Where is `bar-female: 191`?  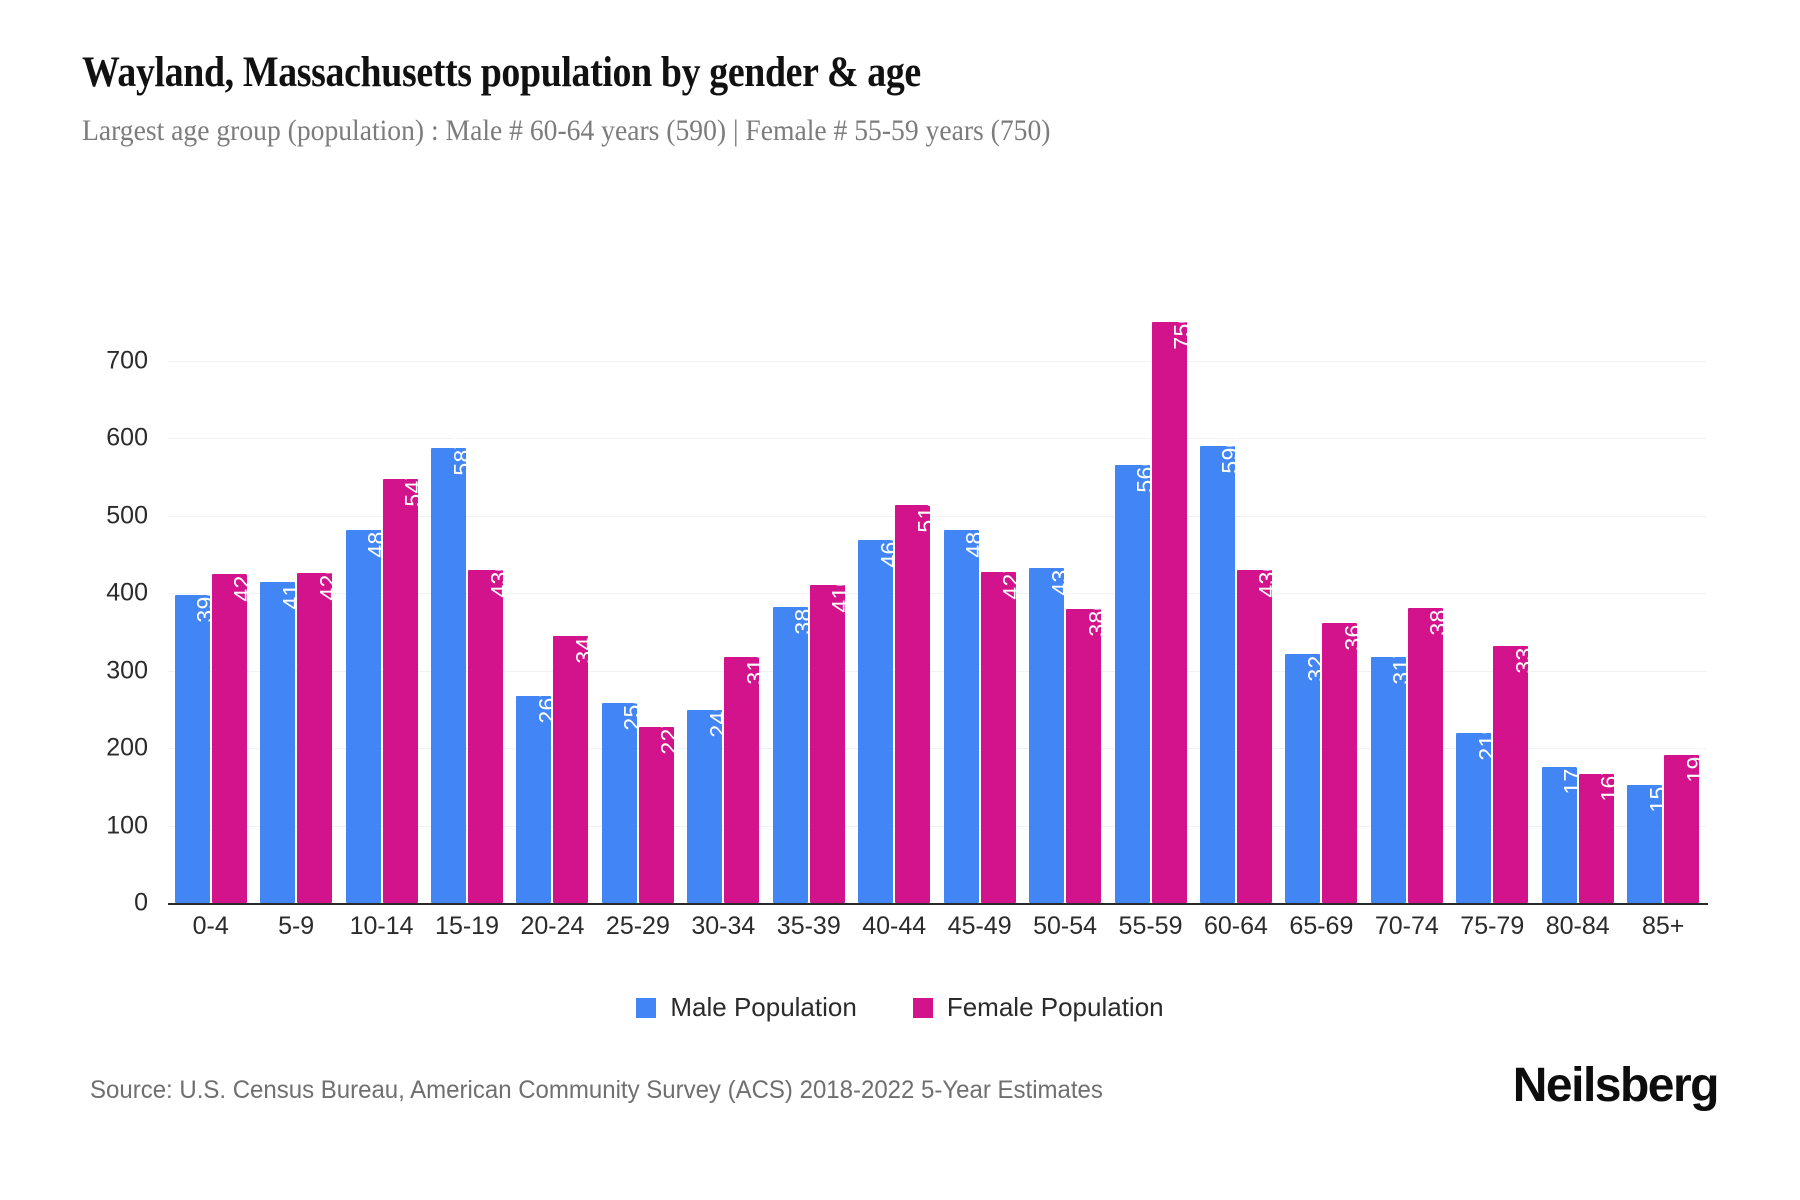
bar-female: 191 is located at coordinates (1686, 823).